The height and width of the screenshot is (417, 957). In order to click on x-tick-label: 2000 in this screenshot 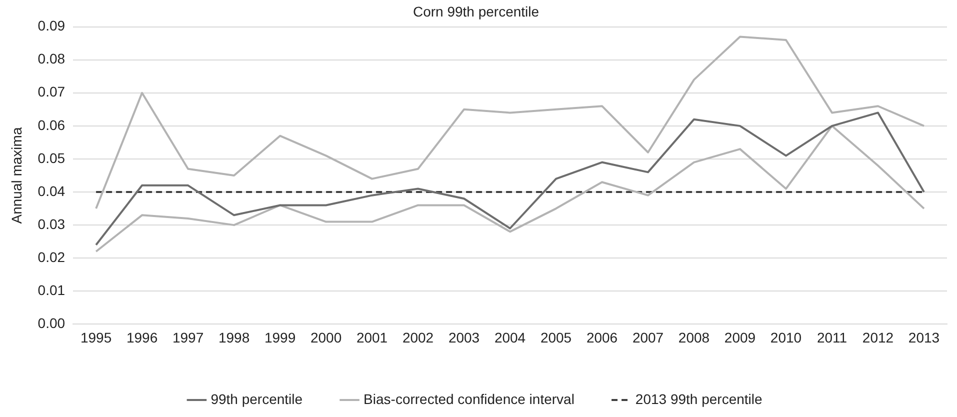, I will do `click(326, 337)`.